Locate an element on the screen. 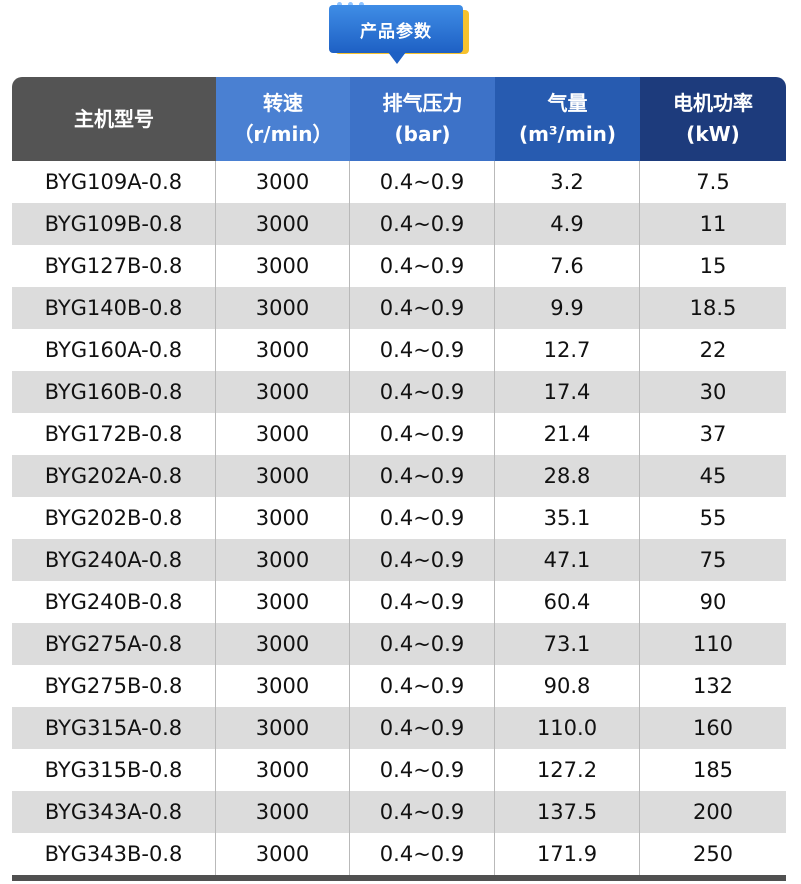 This screenshot has width=801, height=884. cell-model: BYG109A-0.8 is located at coordinates (114, 182).